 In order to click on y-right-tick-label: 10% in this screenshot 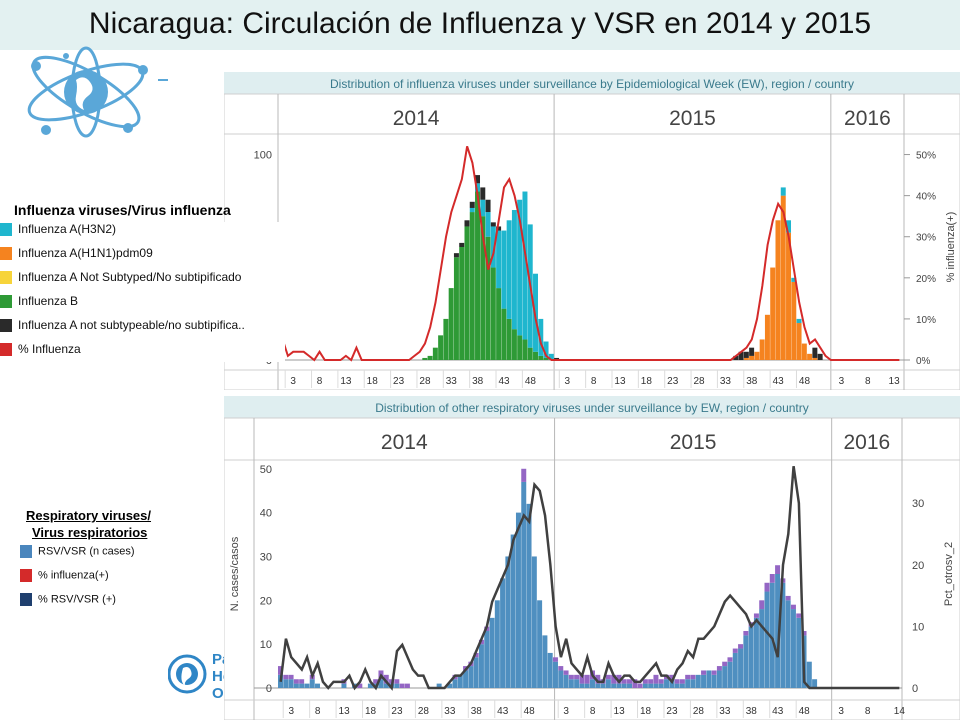, I will do `click(926, 320)`.